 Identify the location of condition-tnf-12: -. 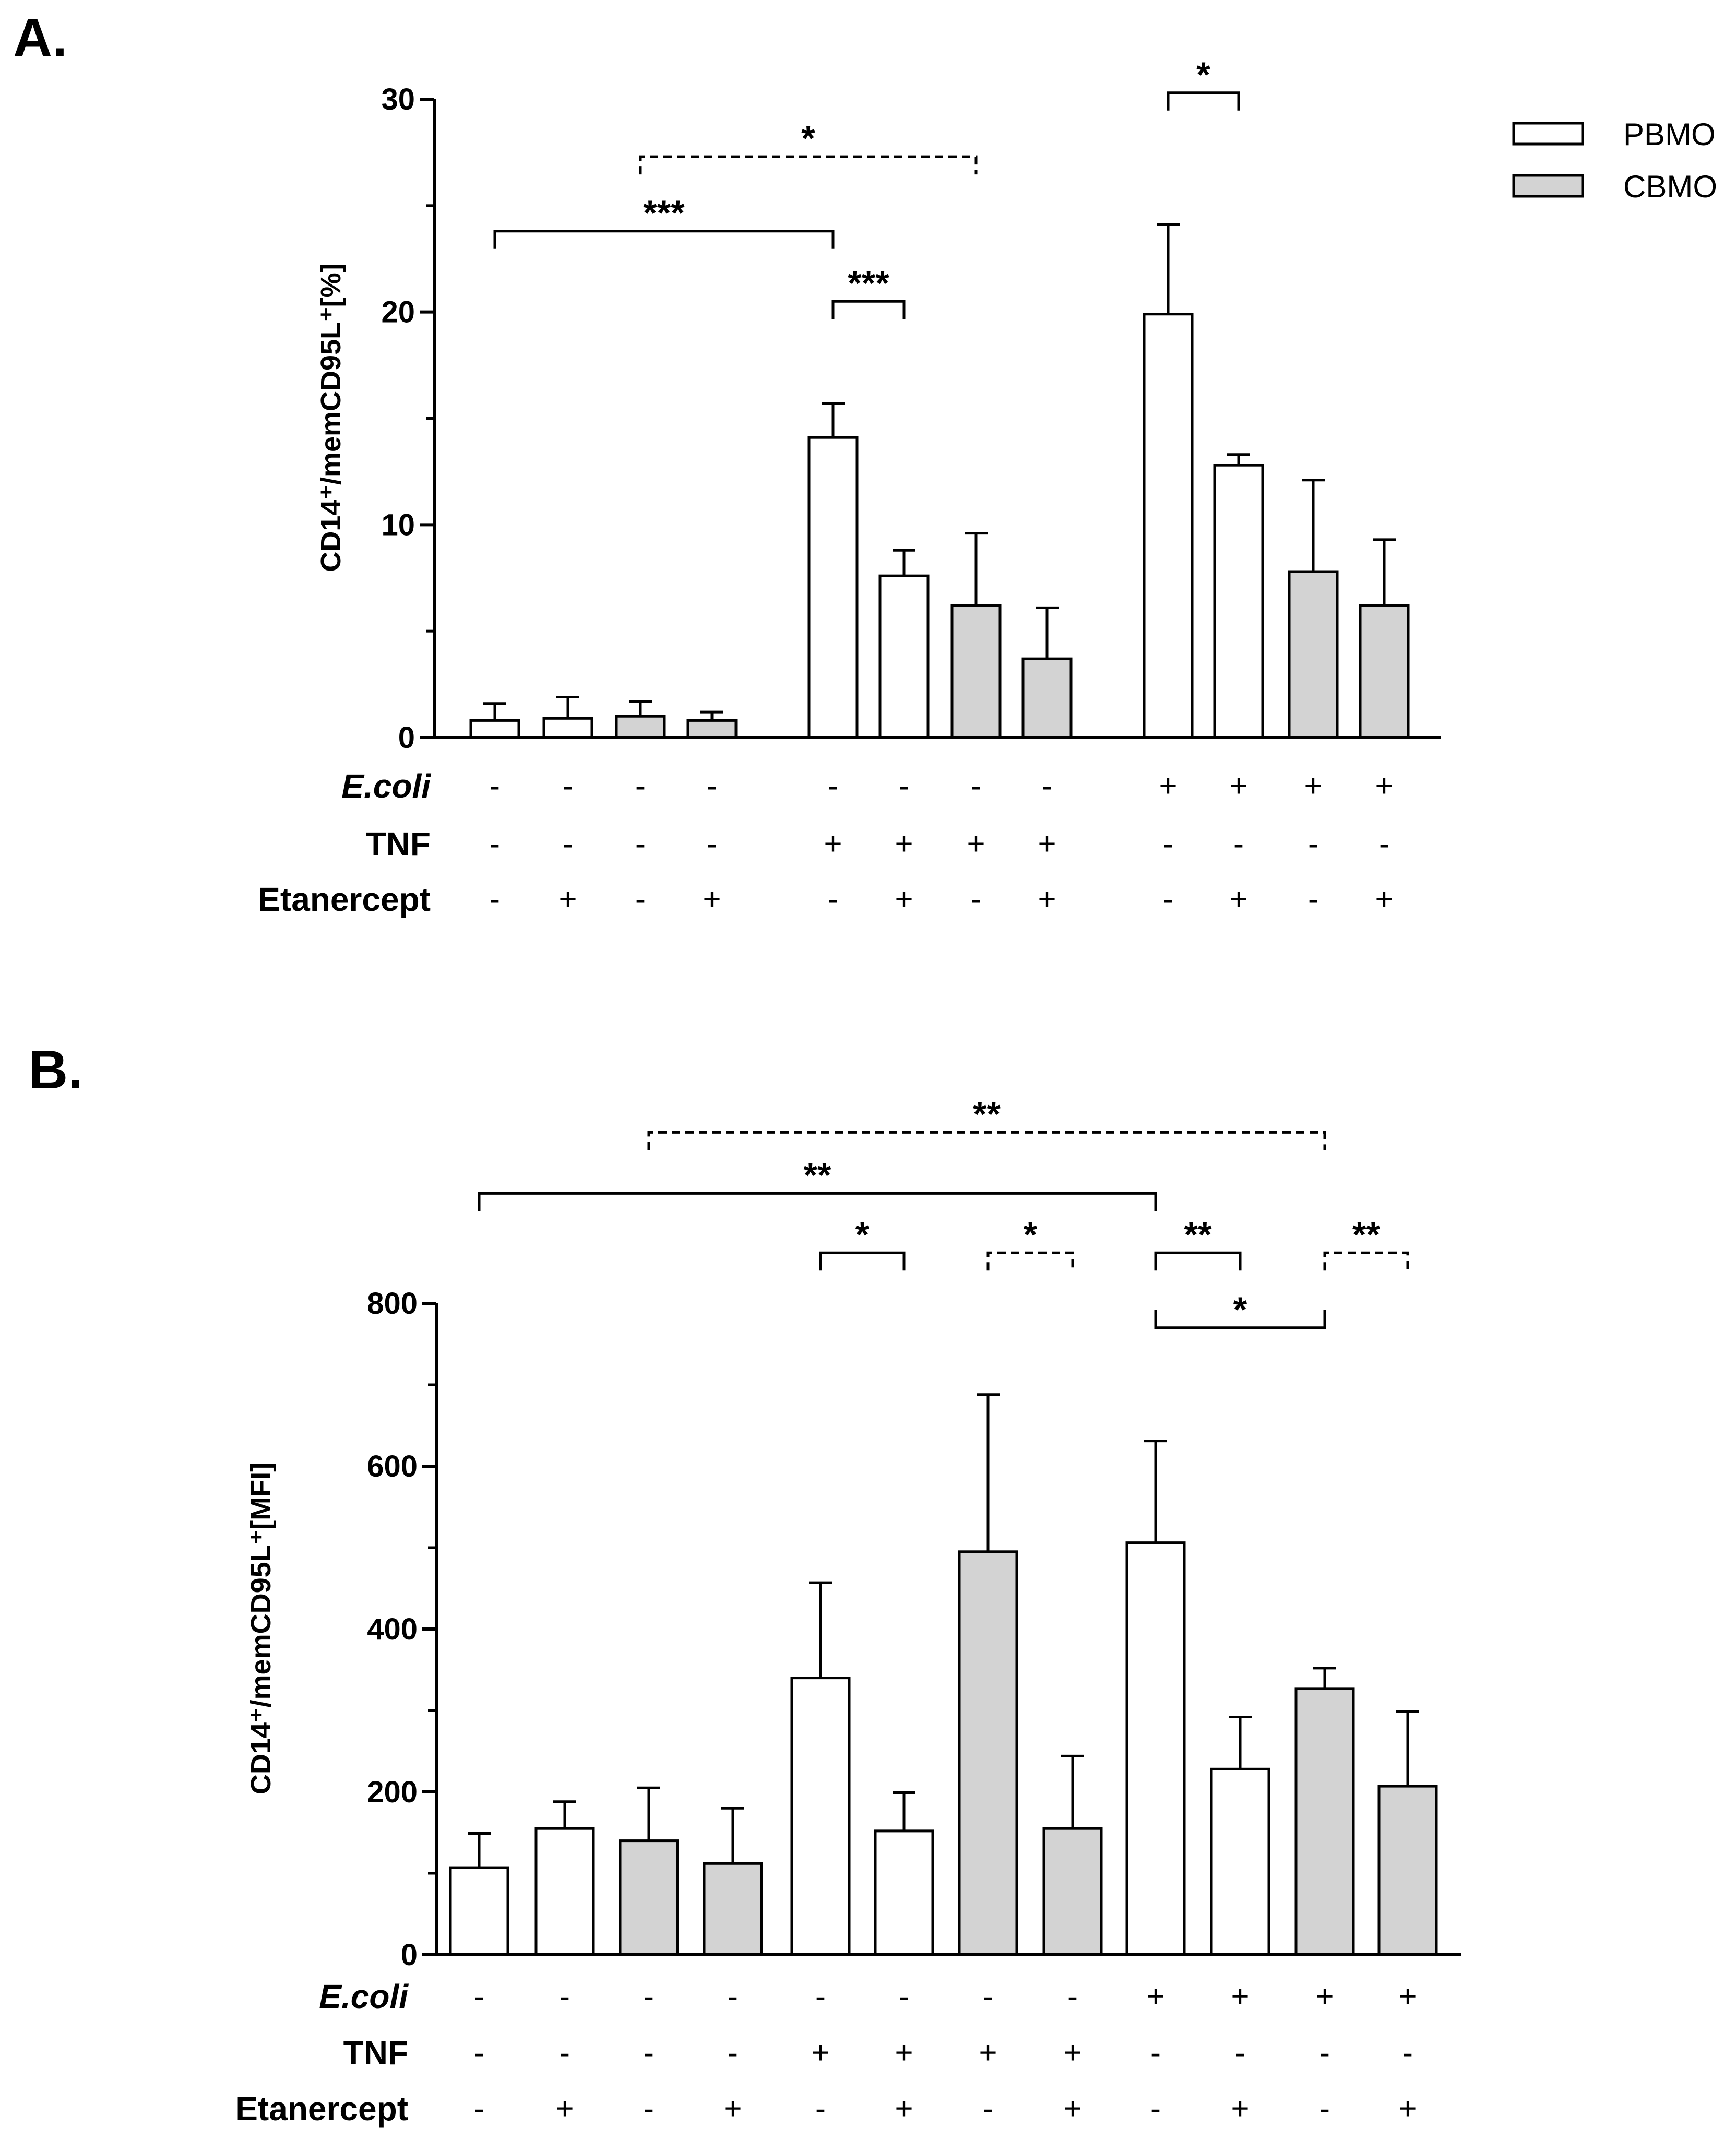
(1407, 2052).